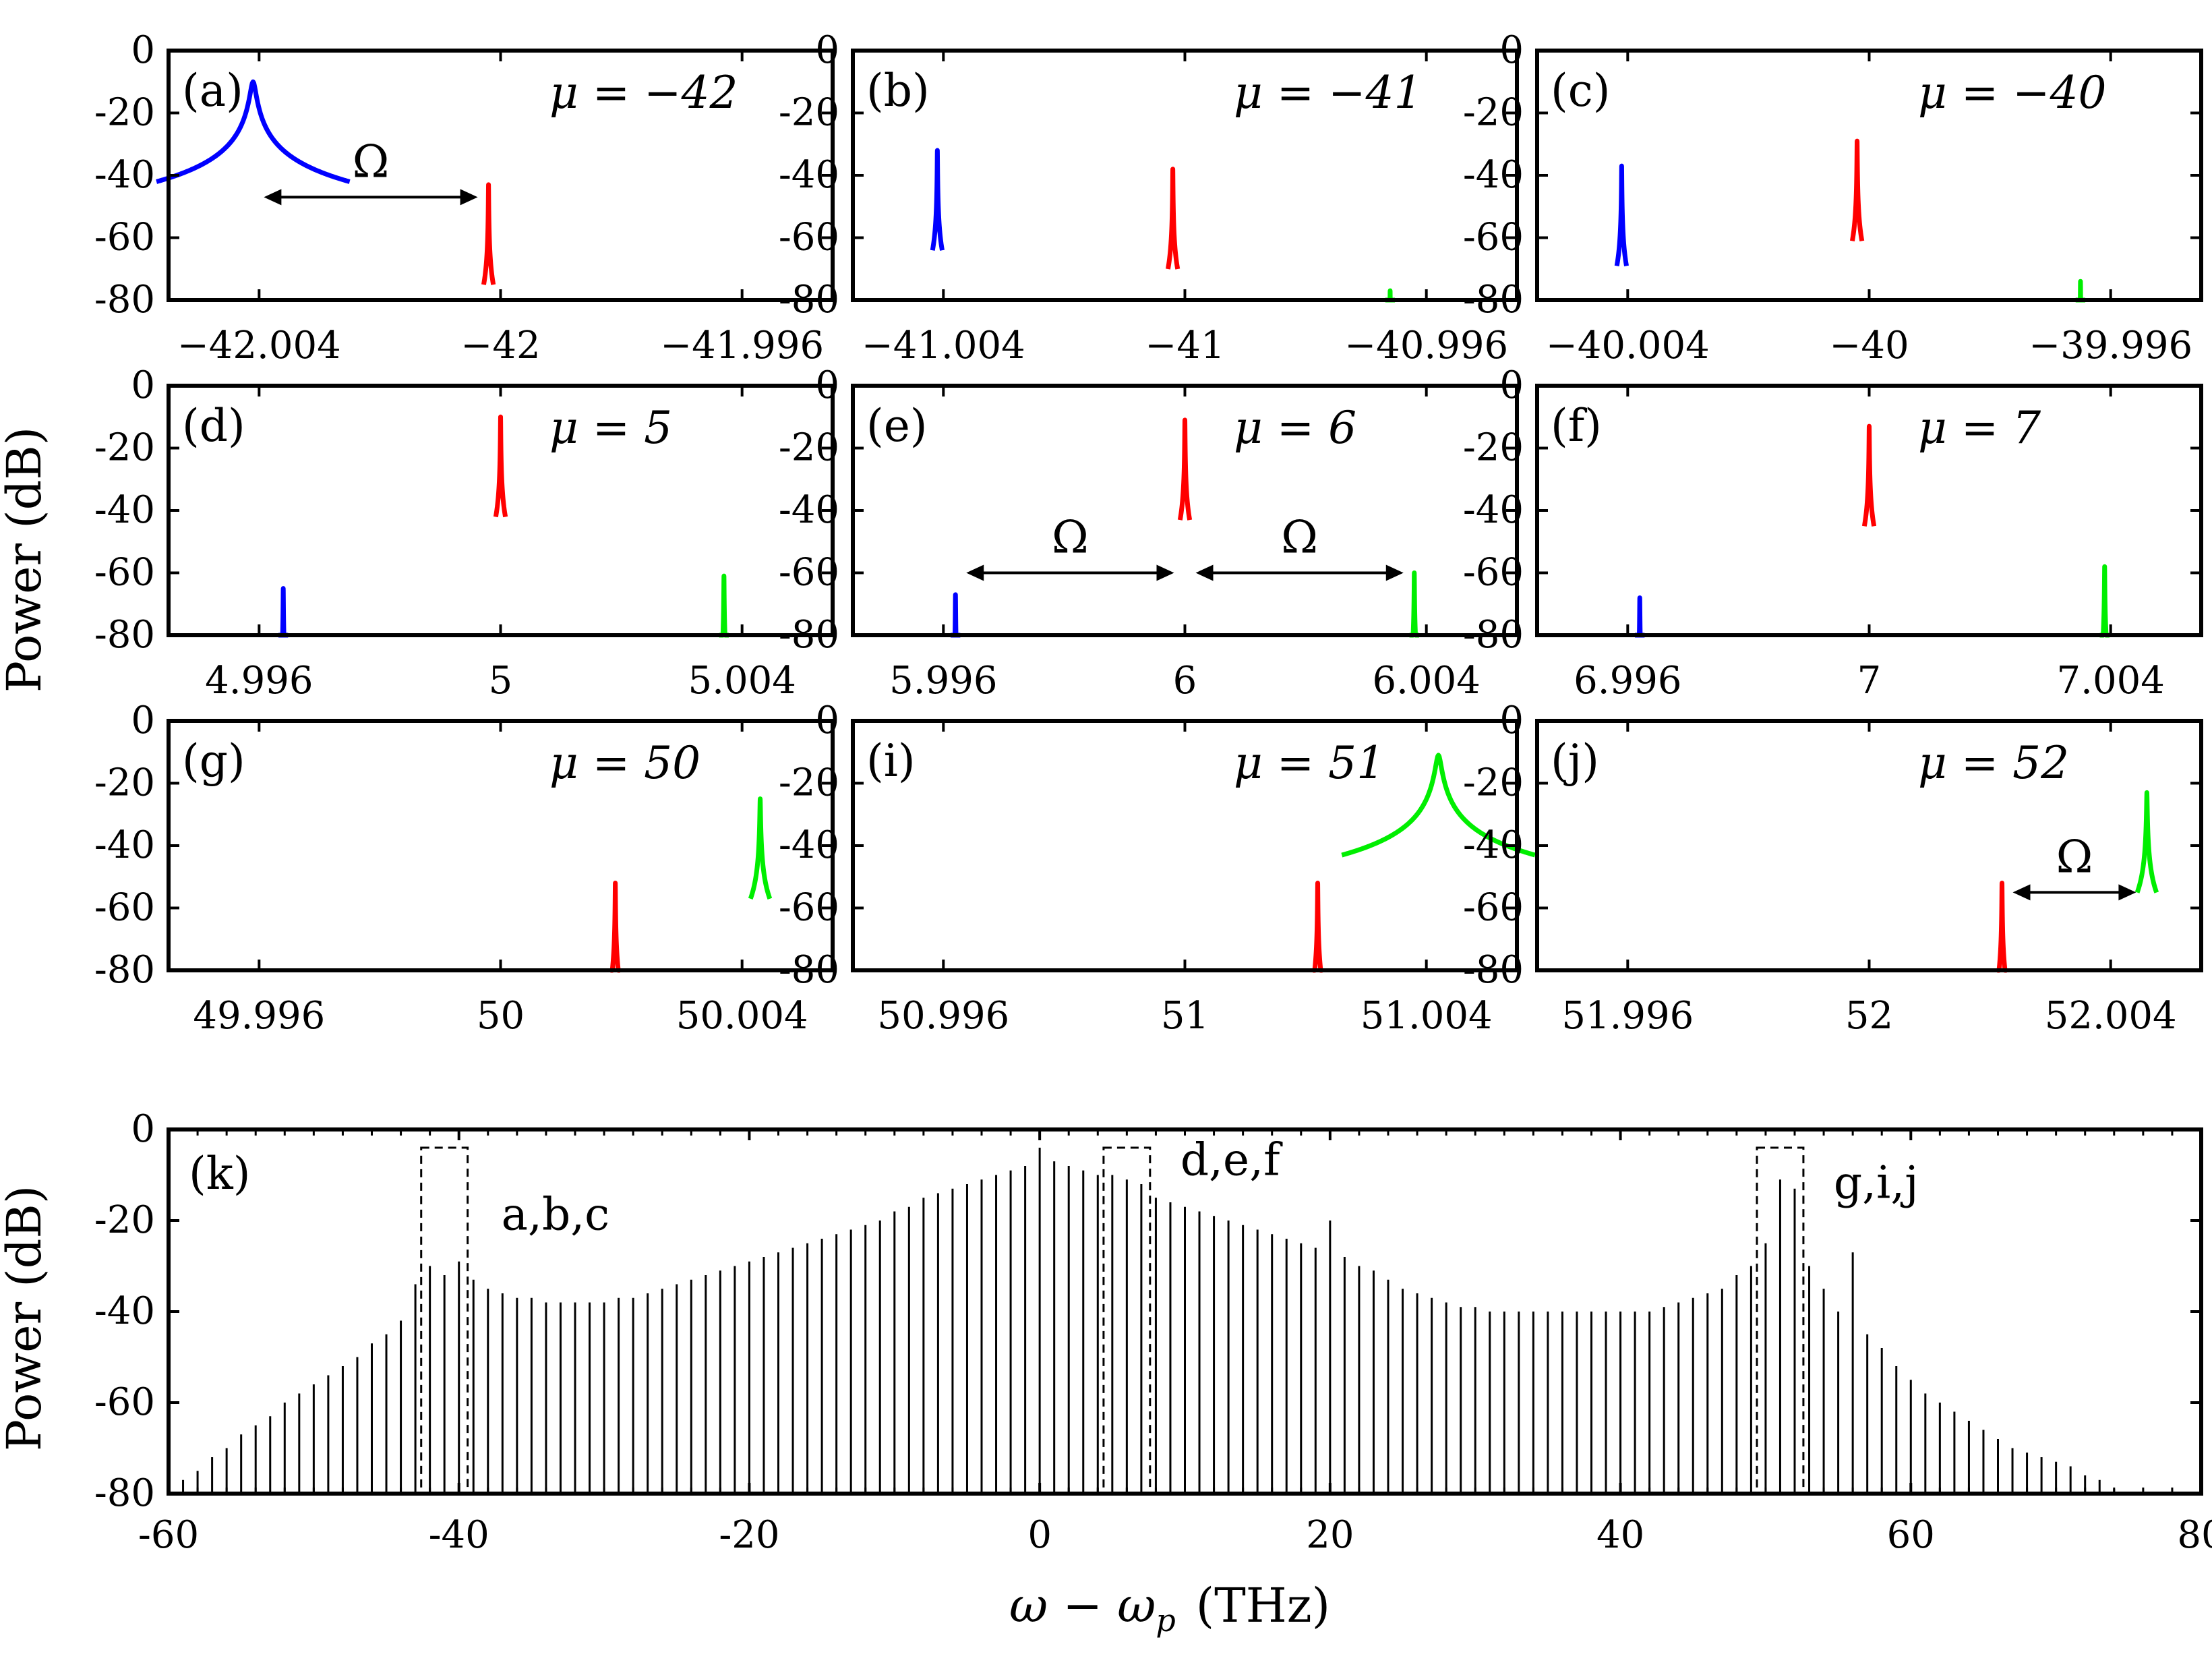 The image size is (2212, 1675). What do you see at coordinates (1869, 476) in the screenshot?
I see `peak-red-f` at bounding box center [1869, 476].